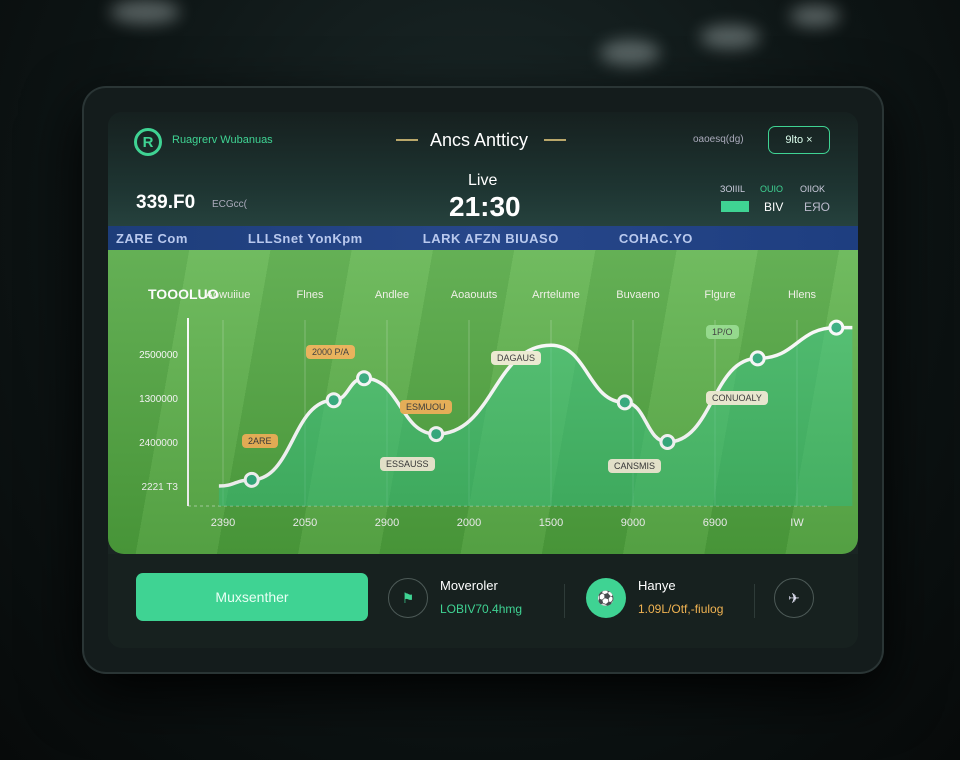  What do you see at coordinates (469, 585) in the screenshot?
I see `item-title: Moveroler` at bounding box center [469, 585].